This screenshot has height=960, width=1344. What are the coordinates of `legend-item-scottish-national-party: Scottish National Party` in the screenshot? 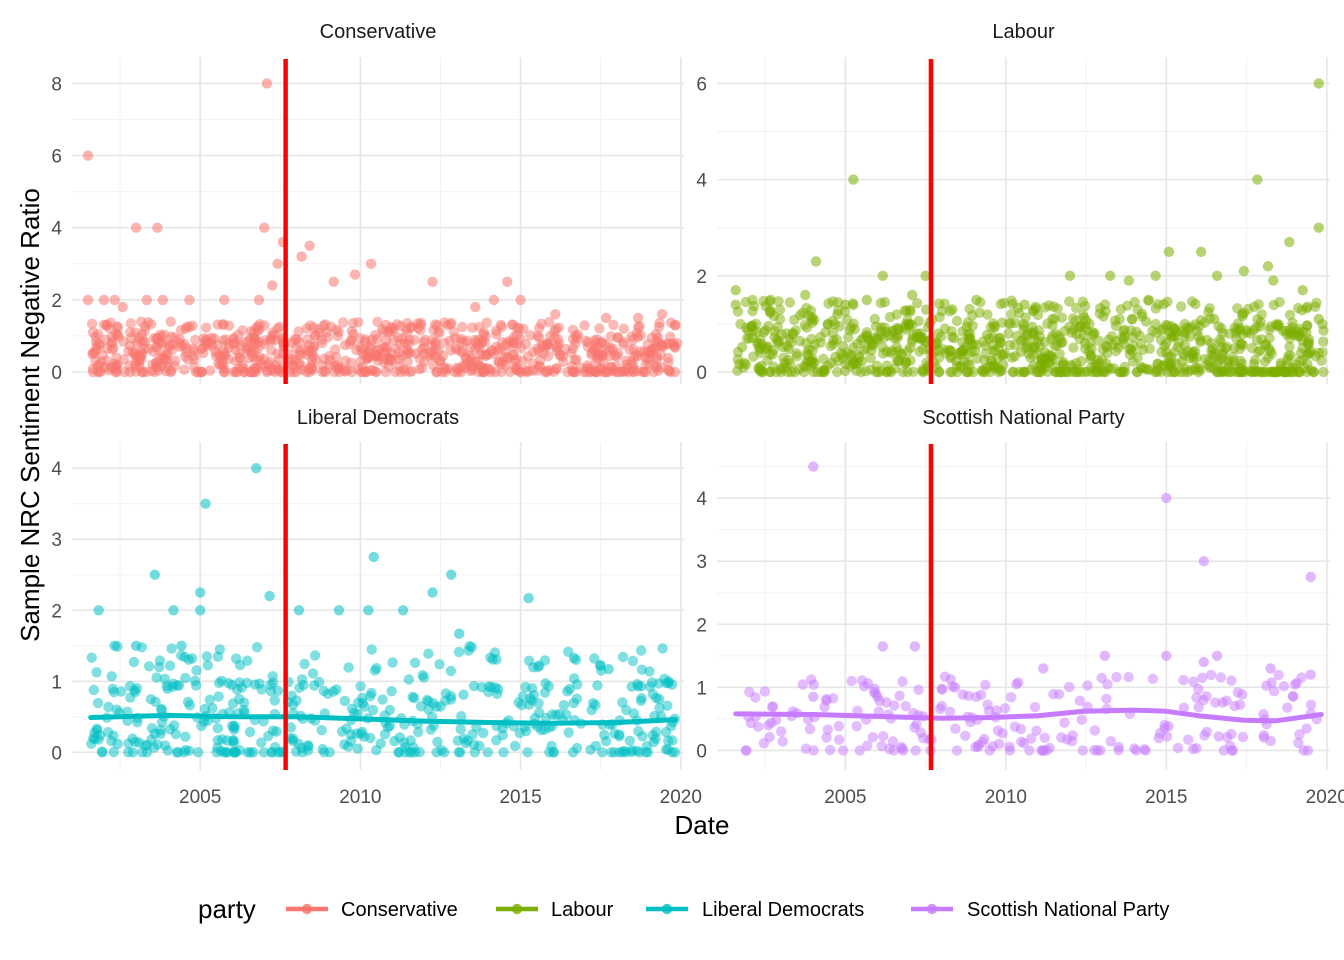 It's located at (1040, 910).